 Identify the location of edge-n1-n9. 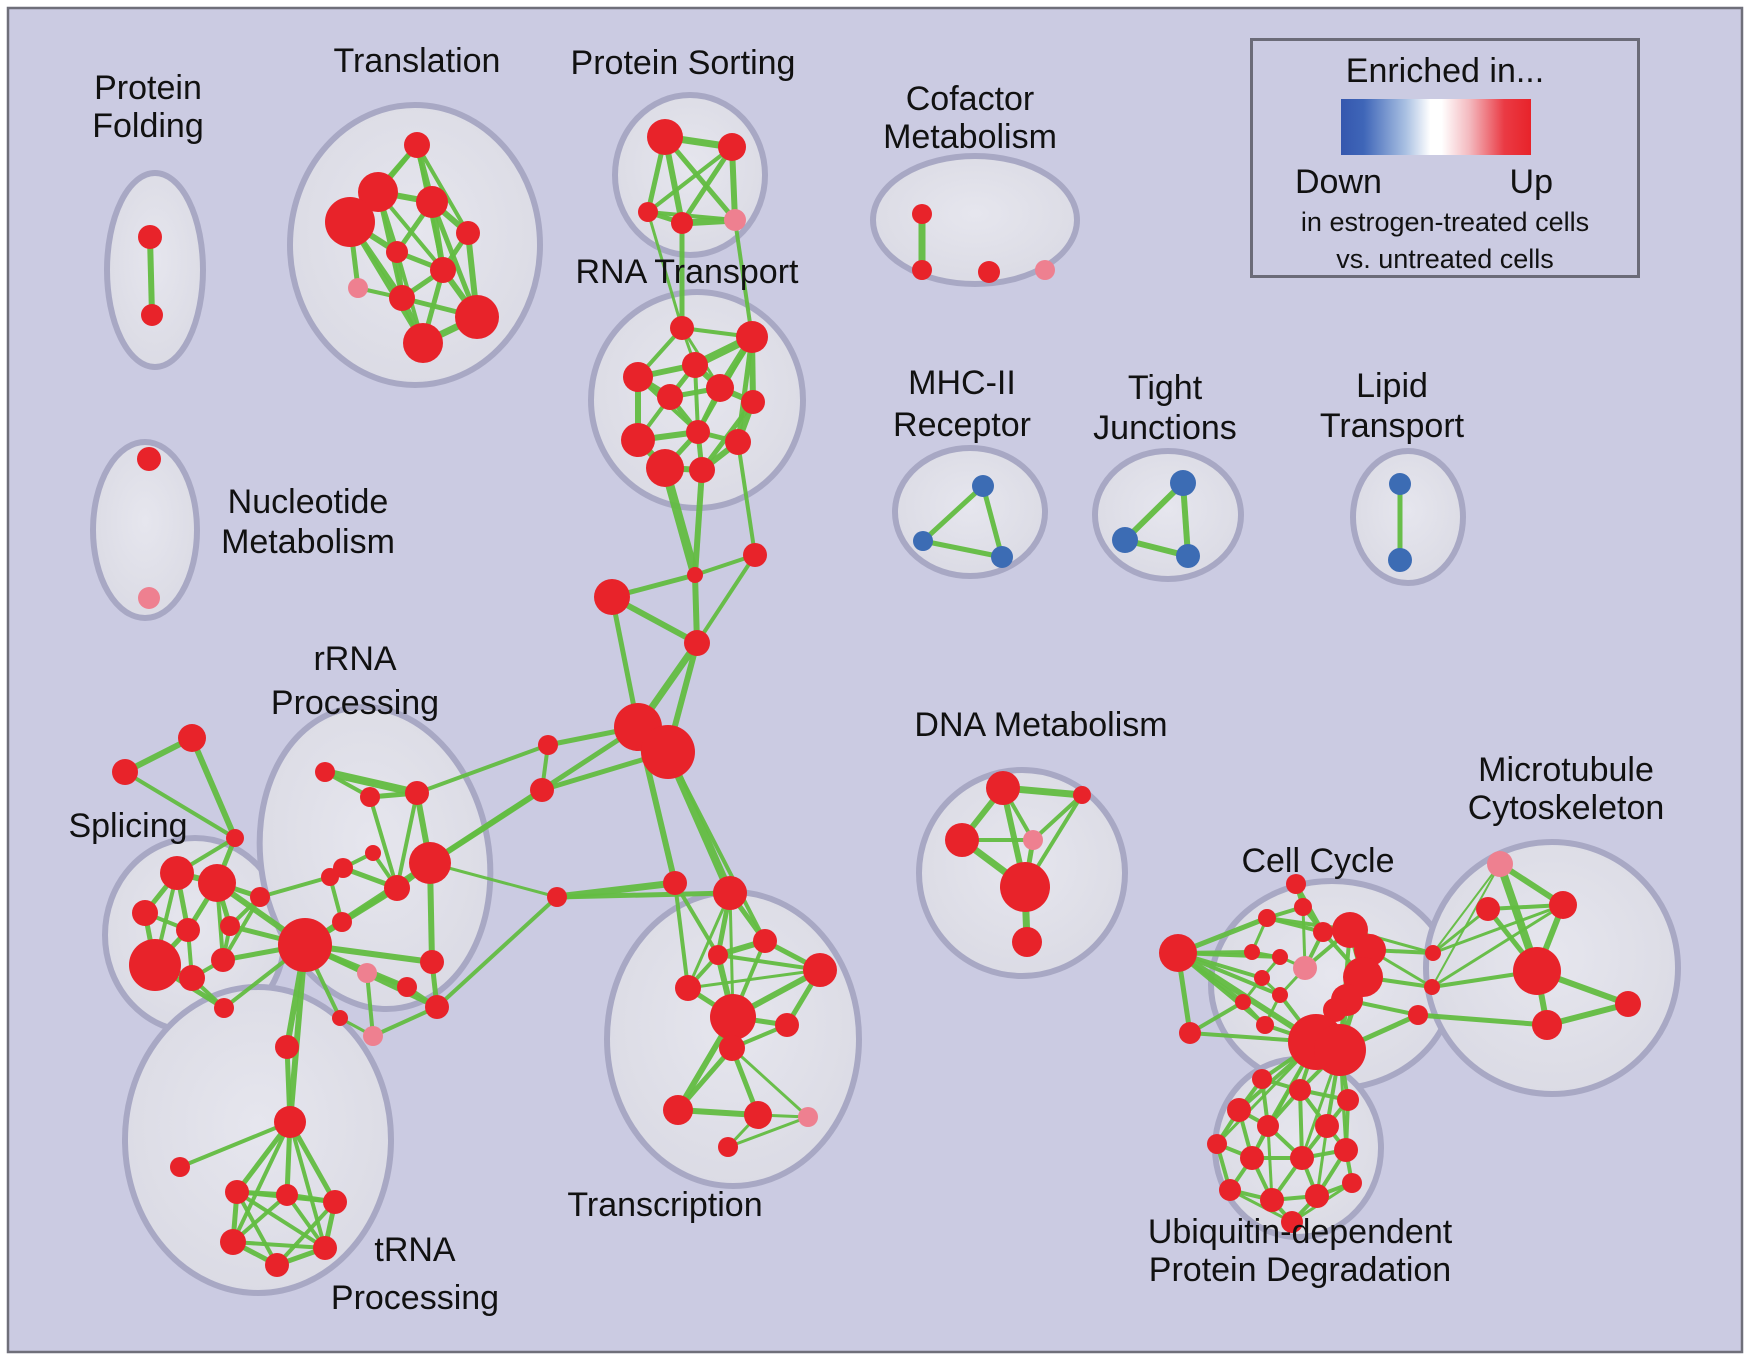
(745, 389).